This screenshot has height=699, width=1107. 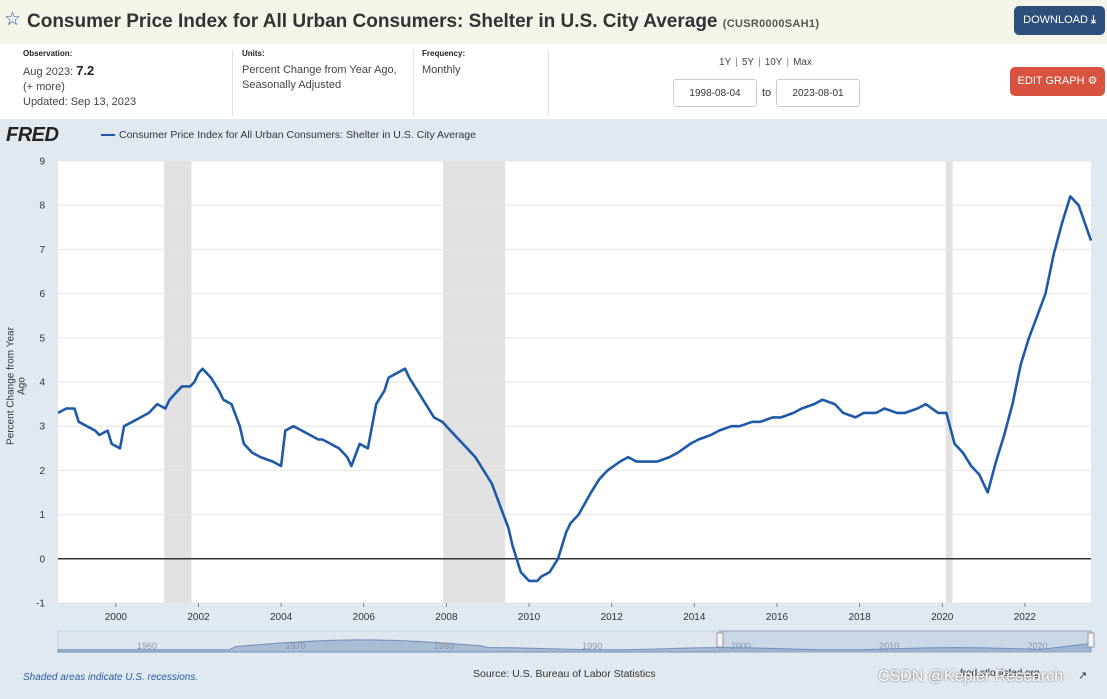 I want to click on y-tick-label: 7, so click(x=42, y=250).